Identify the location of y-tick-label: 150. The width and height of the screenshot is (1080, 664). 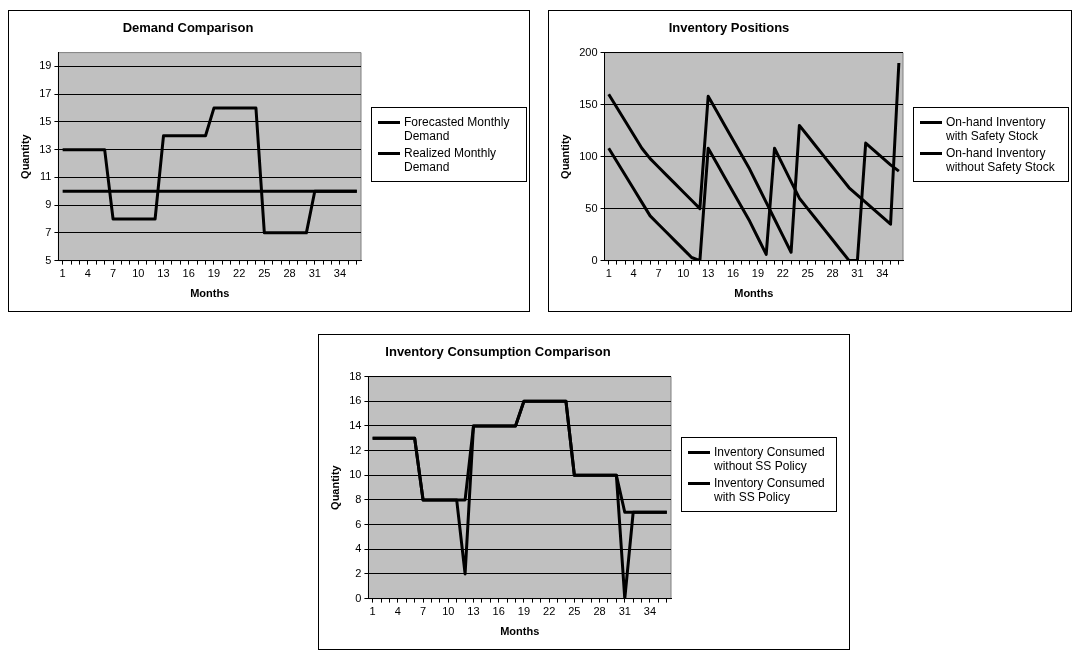
(588, 103).